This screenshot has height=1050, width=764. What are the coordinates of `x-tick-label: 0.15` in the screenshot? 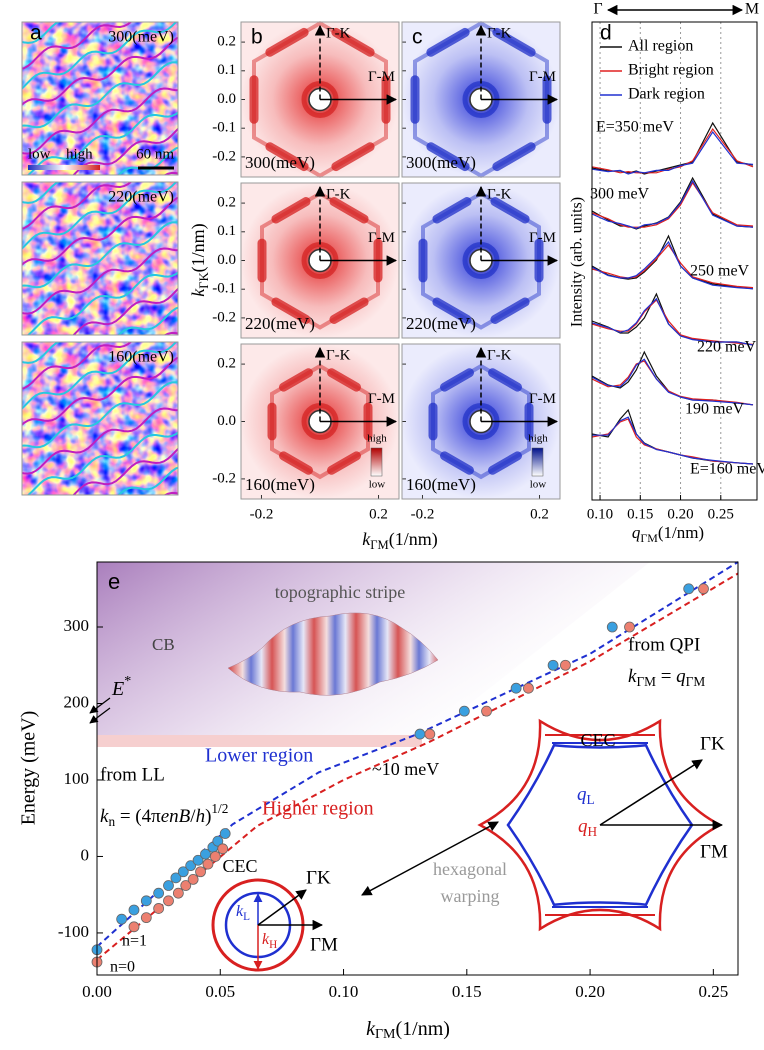 It's located at (640, 514).